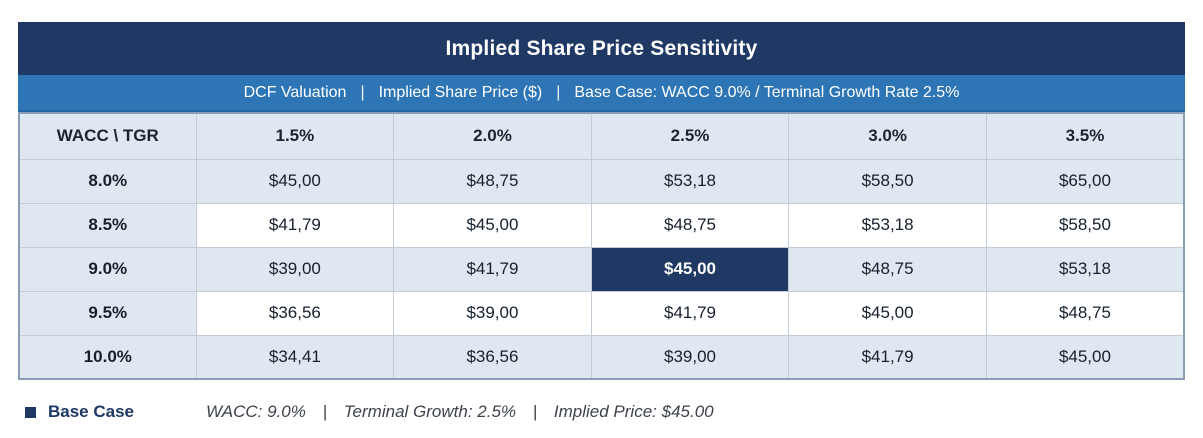 This screenshot has height=438, width=1203. What do you see at coordinates (295, 136) in the screenshot?
I see `column-header-tgr-1: 1.5%` at bounding box center [295, 136].